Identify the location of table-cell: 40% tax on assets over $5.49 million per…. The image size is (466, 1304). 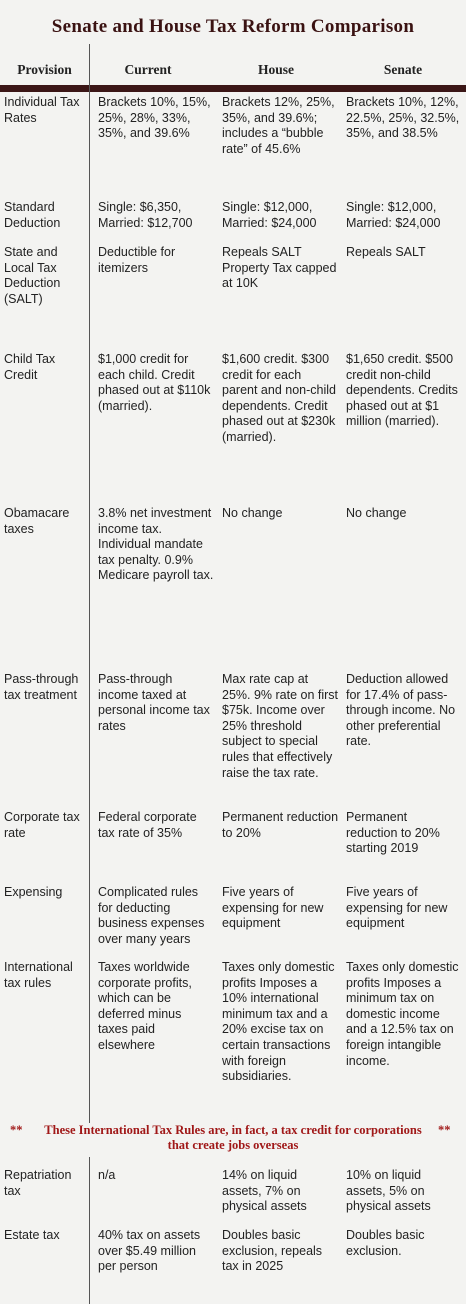
(149, 1251).